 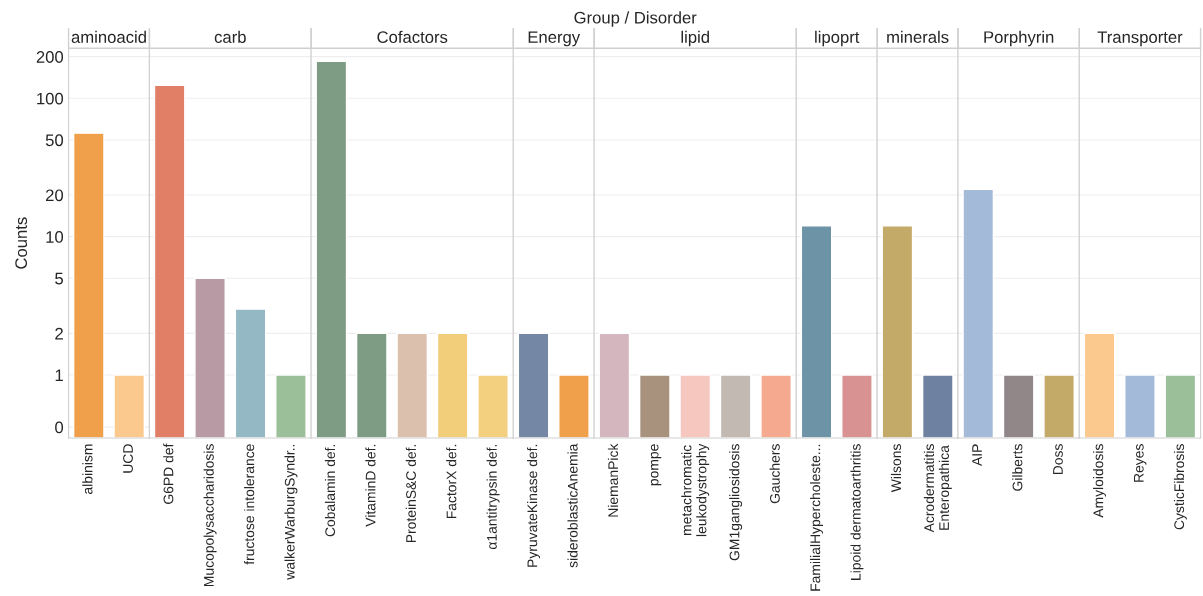 I want to click on x-tick-label: UCD, so click(x=128, y=458).